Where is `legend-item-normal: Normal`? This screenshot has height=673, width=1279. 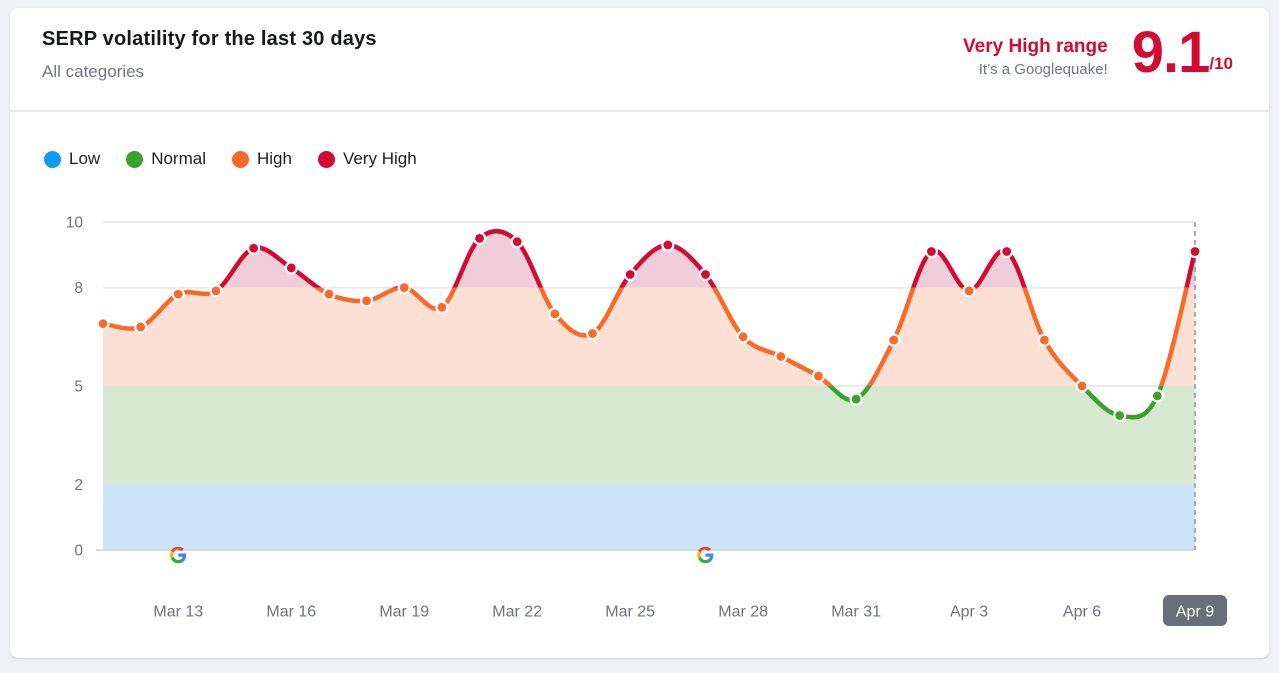 legend-item-normal: Normal is located at coordinates (166, 159).